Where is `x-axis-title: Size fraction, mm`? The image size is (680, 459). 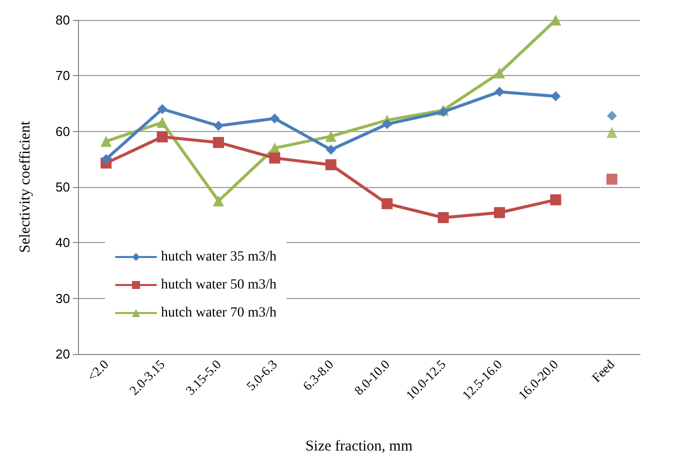
x-axis-title: Size fraction, mm is located at coordinates (359, 446).